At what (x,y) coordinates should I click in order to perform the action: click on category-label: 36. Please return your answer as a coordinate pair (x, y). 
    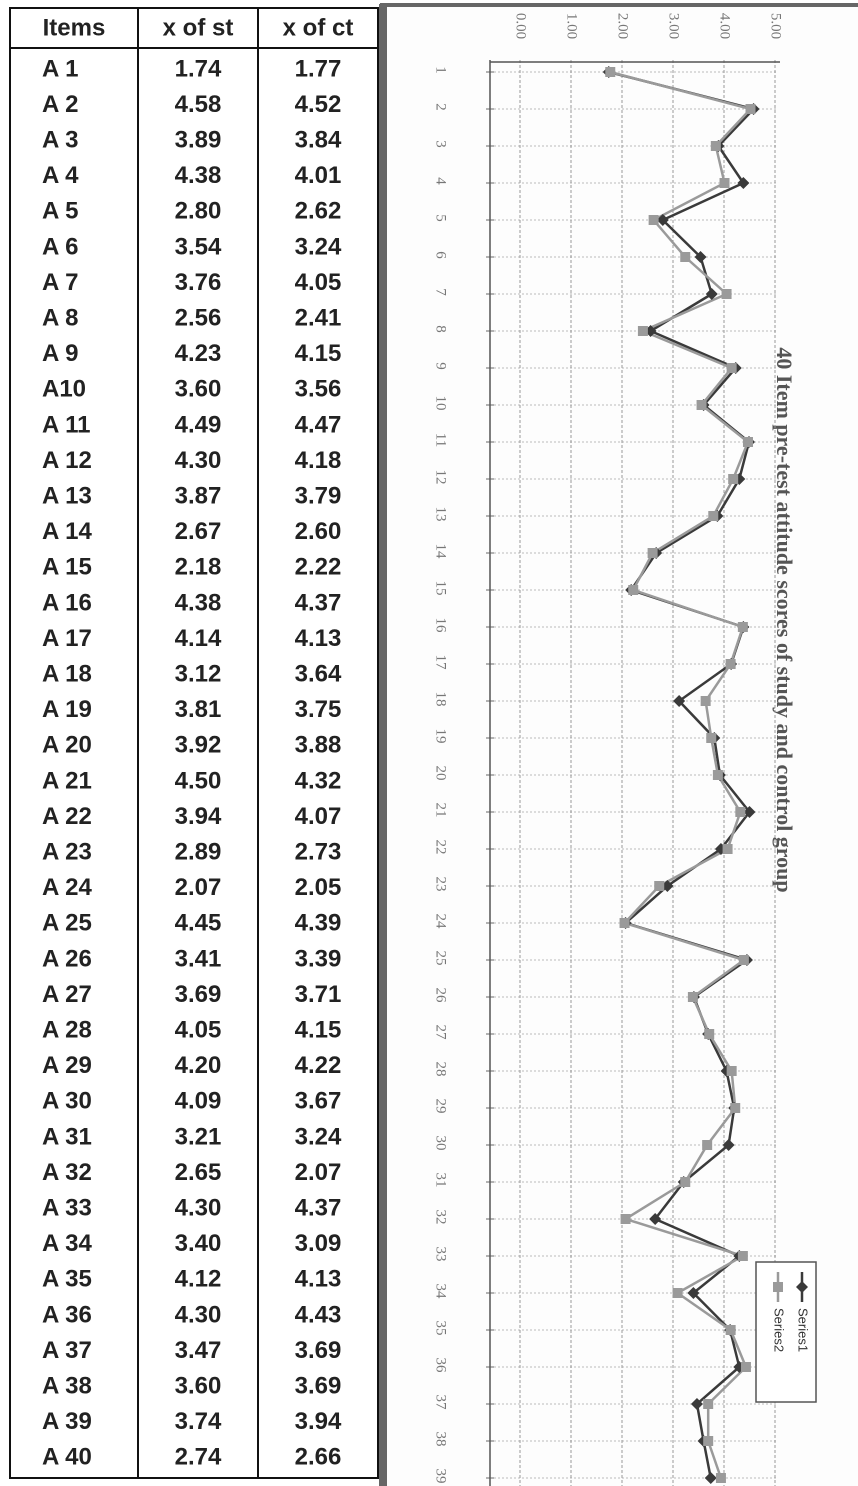
    Looking at the image, I should click on (441, 1366).